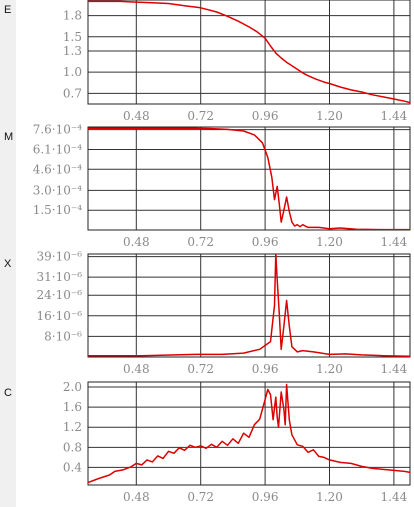 This screenshot has height=507, width=414. I want to click on y-tick-label-x: 16·10⁻⁶, so click(60, 316).